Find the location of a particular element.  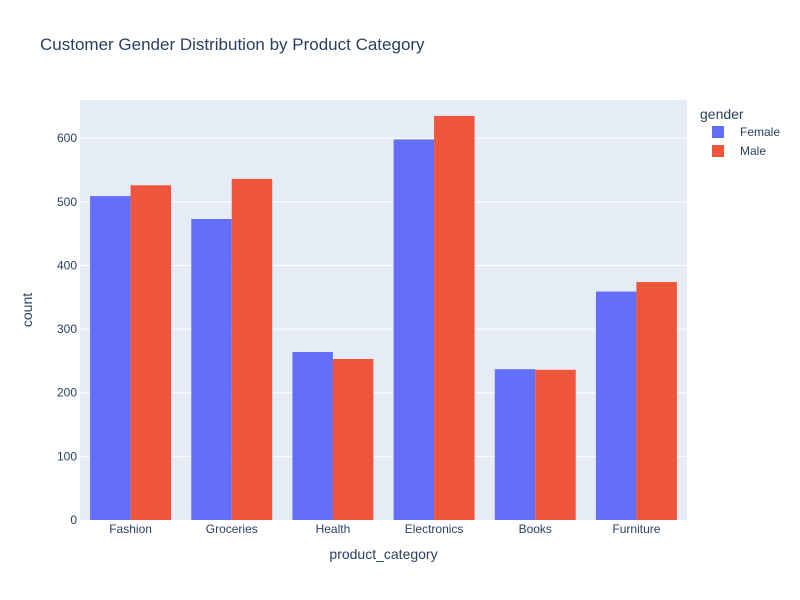

legend-title: gender is located at coordinates (722, 114).